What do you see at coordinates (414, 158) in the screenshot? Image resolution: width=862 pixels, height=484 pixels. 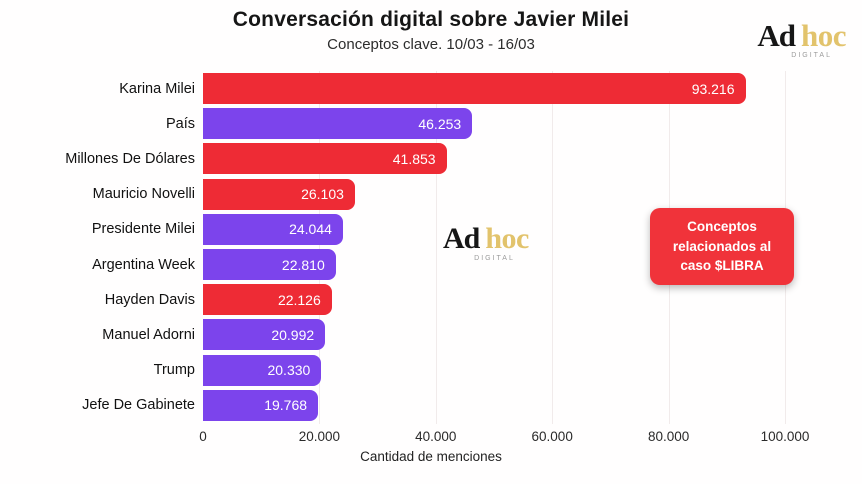 I see `bar-value-label: 41.853` at bounding box center [414, 158].